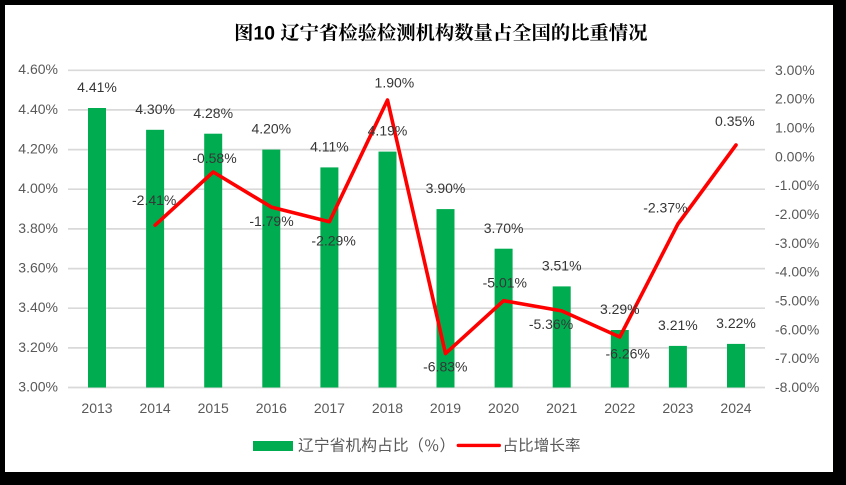 The image size is (846, 485). Describe the element at coordinates (505, 283) in the screenshot. I see `svg-text: -5.01%` at that location.